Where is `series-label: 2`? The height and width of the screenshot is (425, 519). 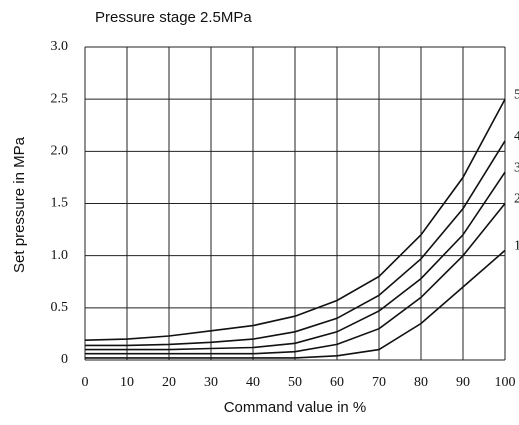 series-label: 2 is located at coordinates (516, 199).